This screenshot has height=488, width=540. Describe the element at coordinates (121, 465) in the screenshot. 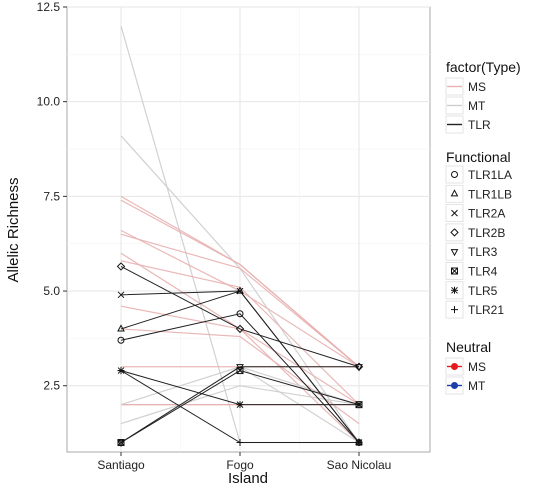

I see `x-tick-label: Santiago` at that location.